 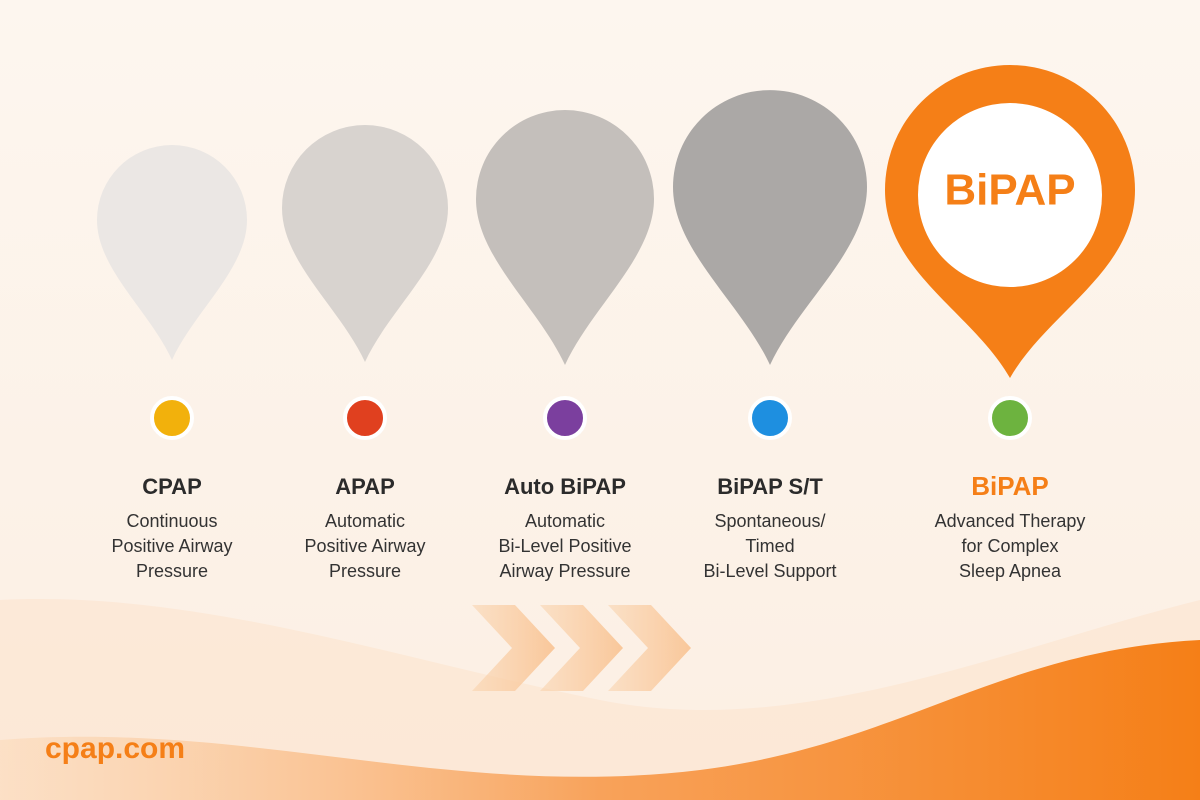 What do you see at coordinates (769, 546) in the screenshot?
I see `step-description: Timed` at bounding box center [769, 546].